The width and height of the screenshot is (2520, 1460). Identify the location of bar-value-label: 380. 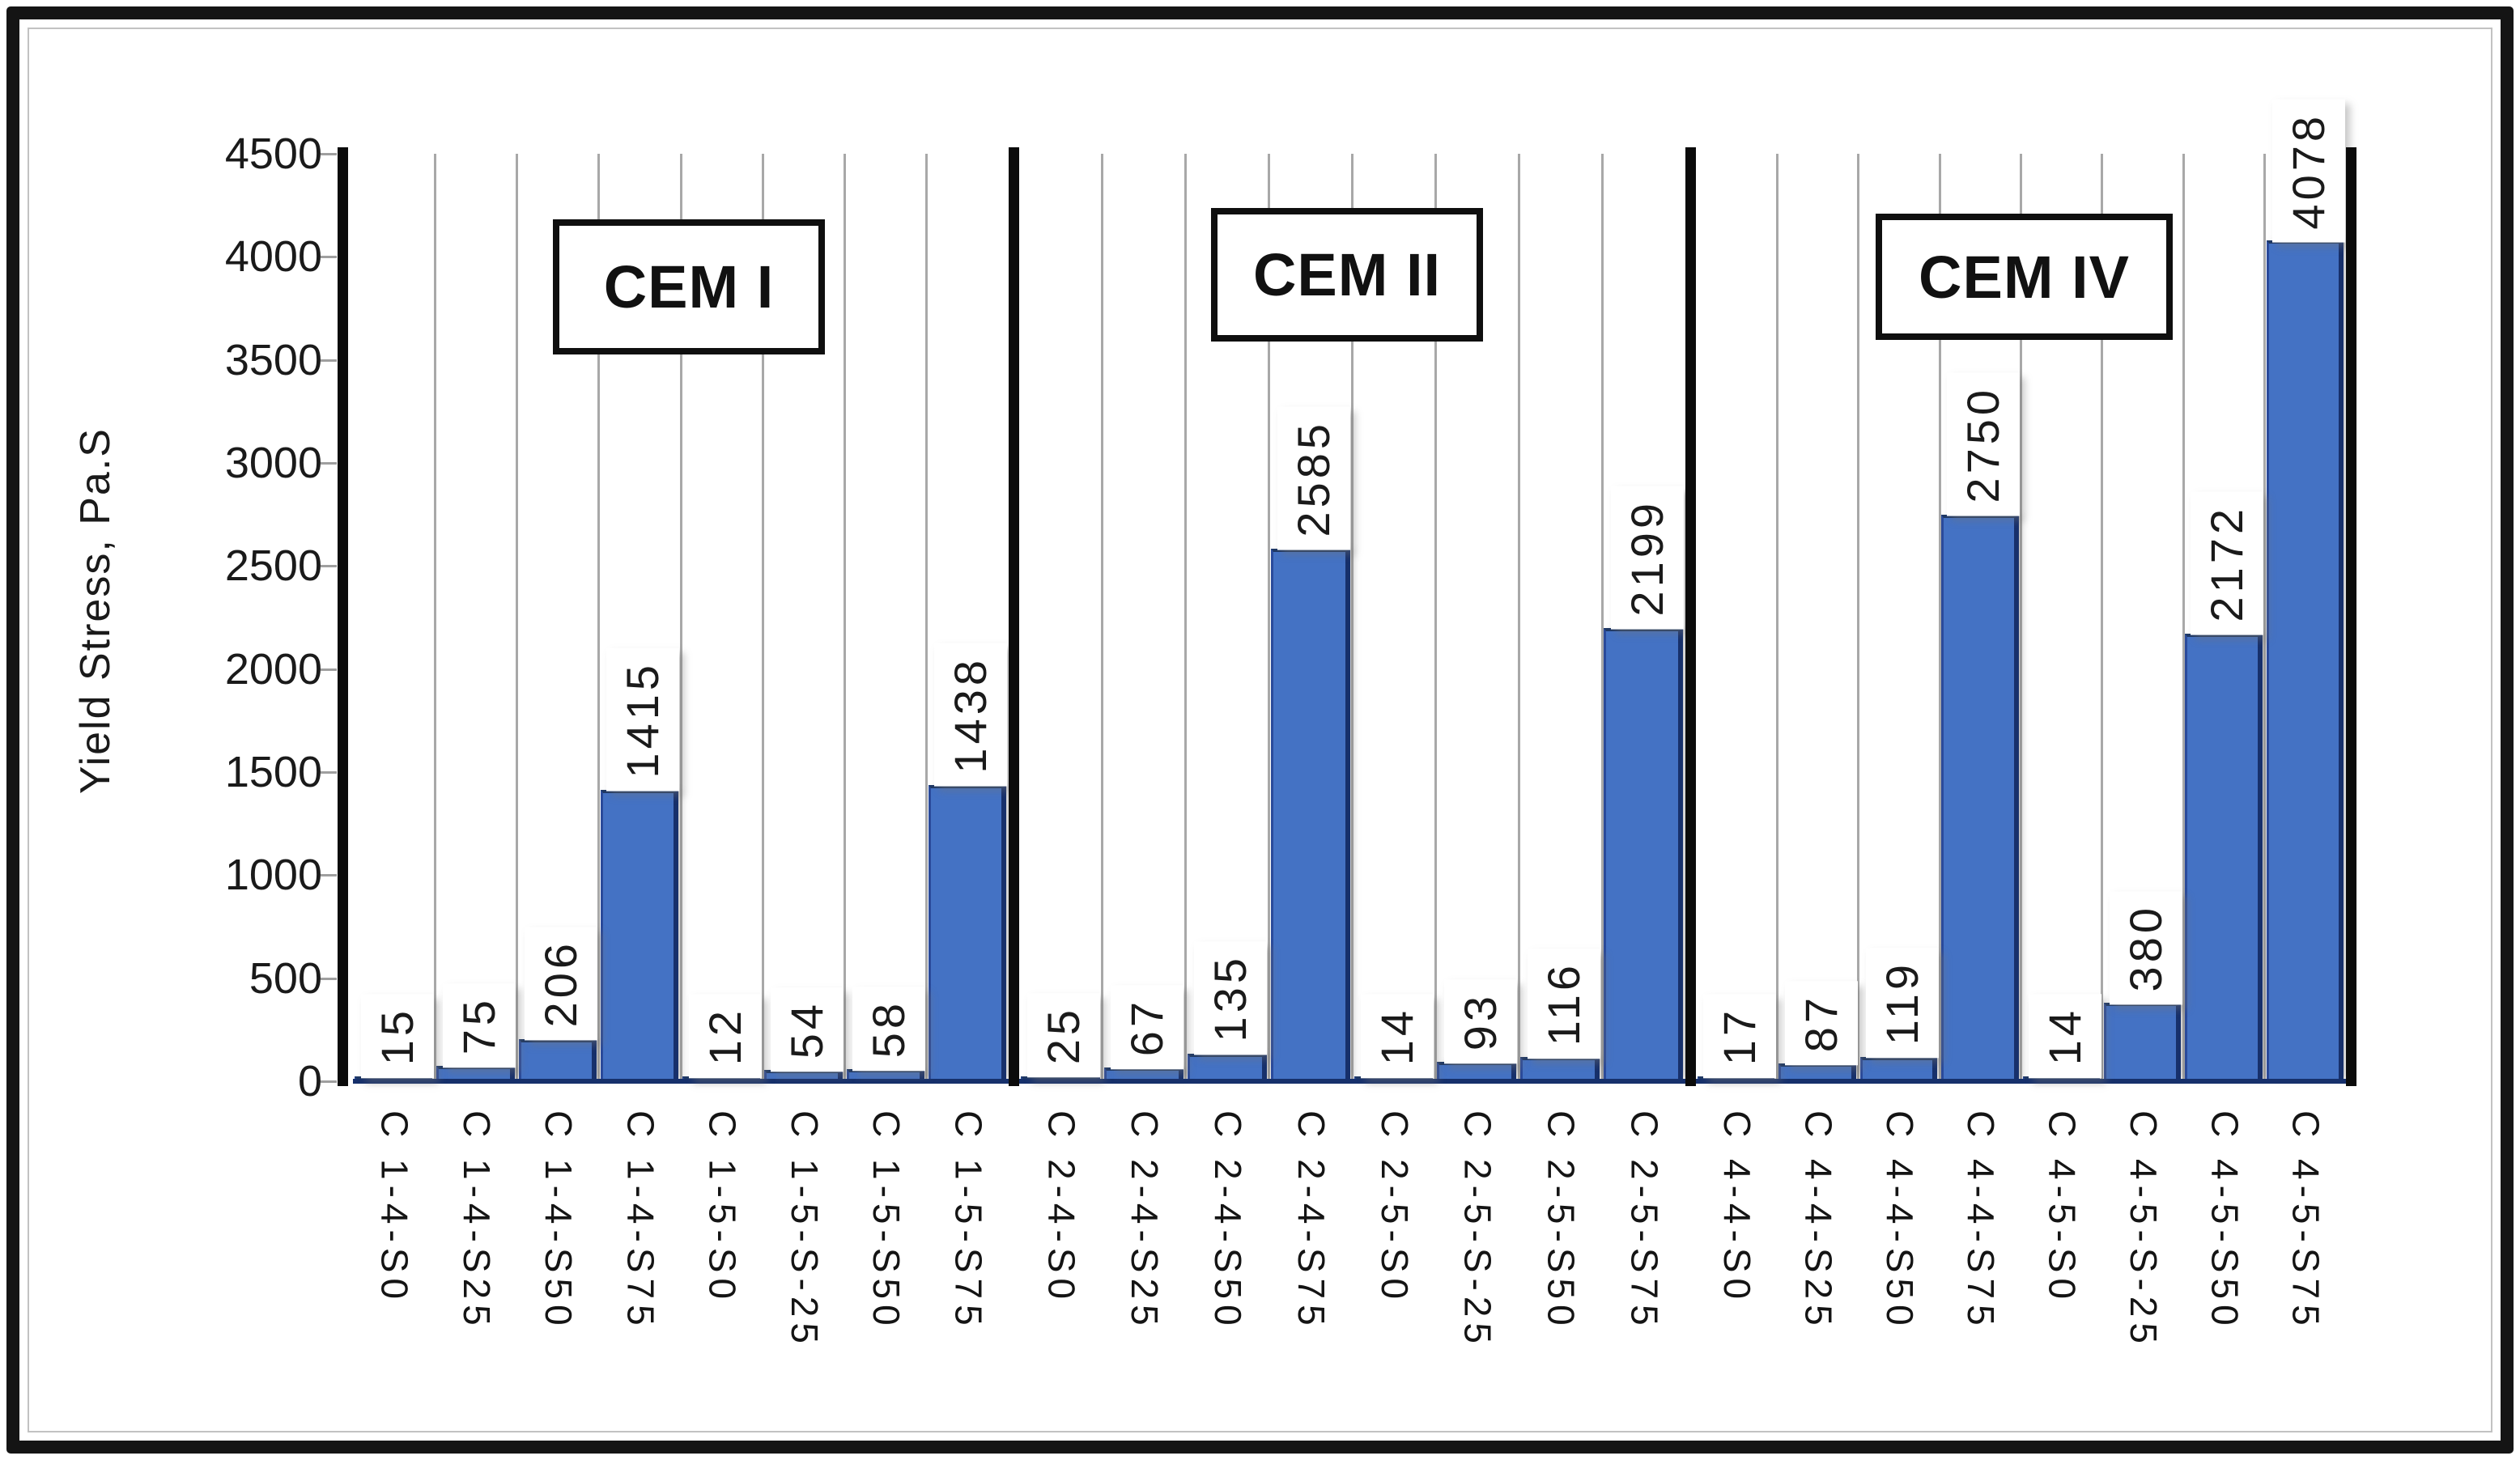
(2146, 947).